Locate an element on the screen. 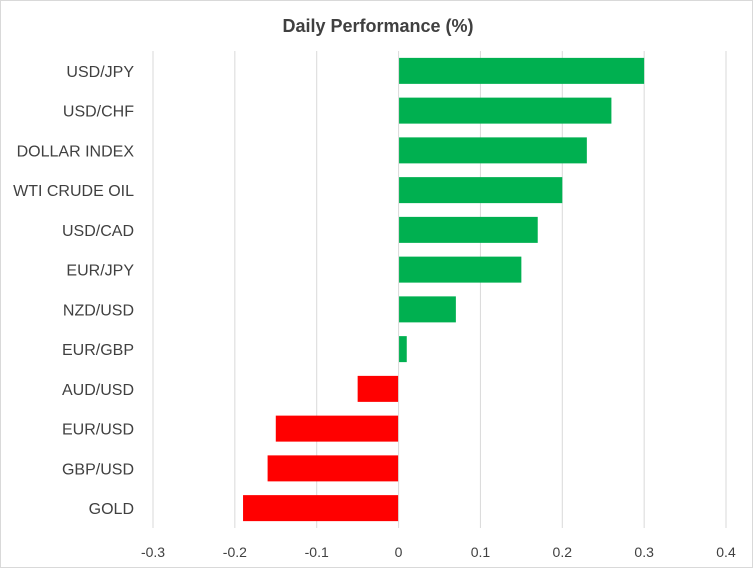  bar-aud-usd is located at coordinates (378, 388).